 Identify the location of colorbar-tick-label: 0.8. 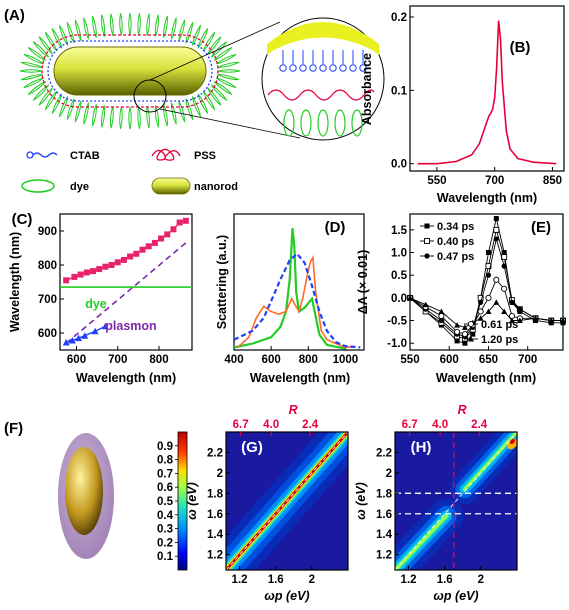
(165, 461).